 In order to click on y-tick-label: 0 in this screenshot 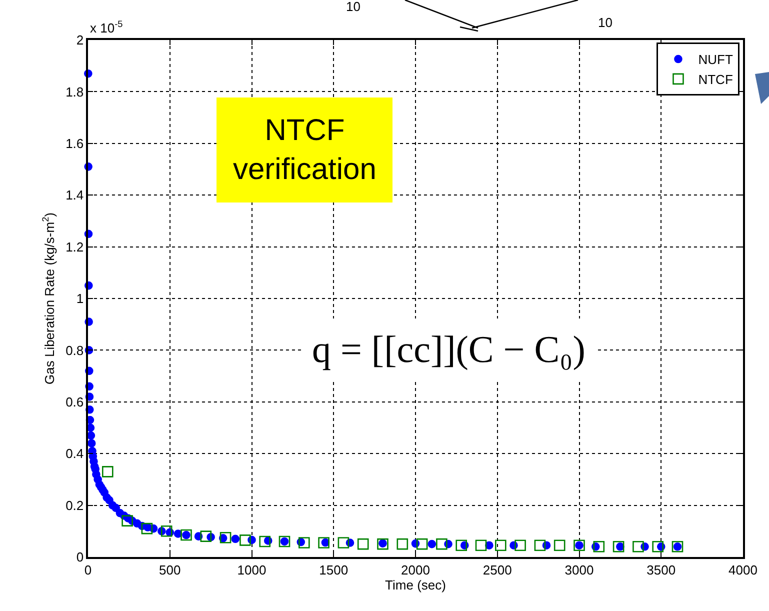, I will do `click(80, 557)`.